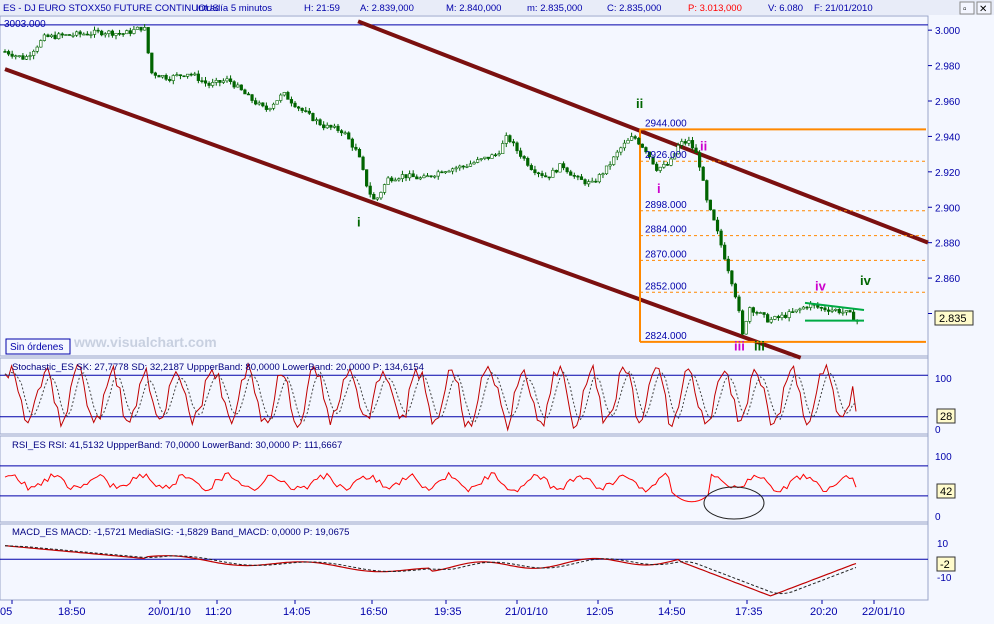 This screenshot has width=994, height=624. Describe the element at coordinates (739, 346) in the screenshot. I see `wave-label-magenta: iii` at that location.